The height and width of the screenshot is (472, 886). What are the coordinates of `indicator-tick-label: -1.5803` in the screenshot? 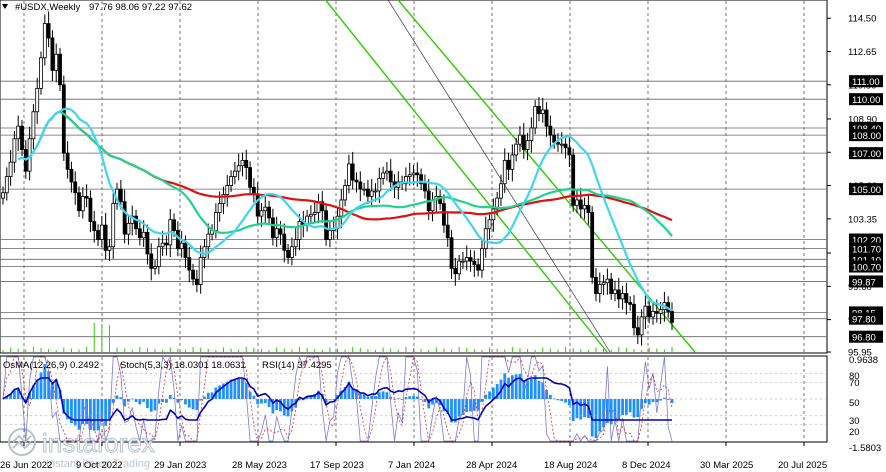 It's located at (865, 448).